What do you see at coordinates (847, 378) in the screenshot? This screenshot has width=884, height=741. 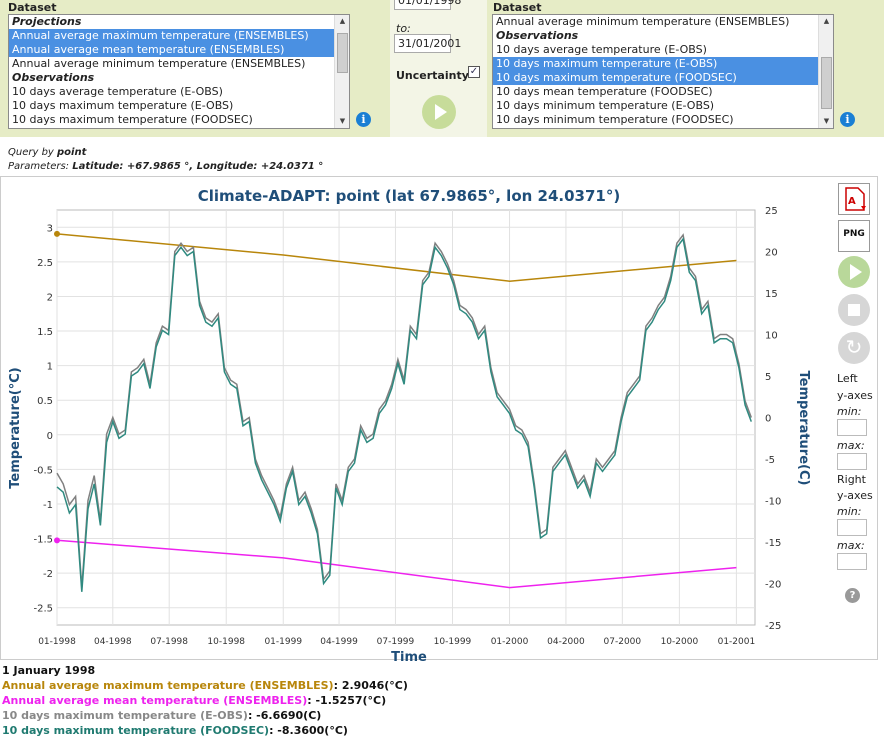 I see `left-axes-label: Left` at bounding box center [847, 378].